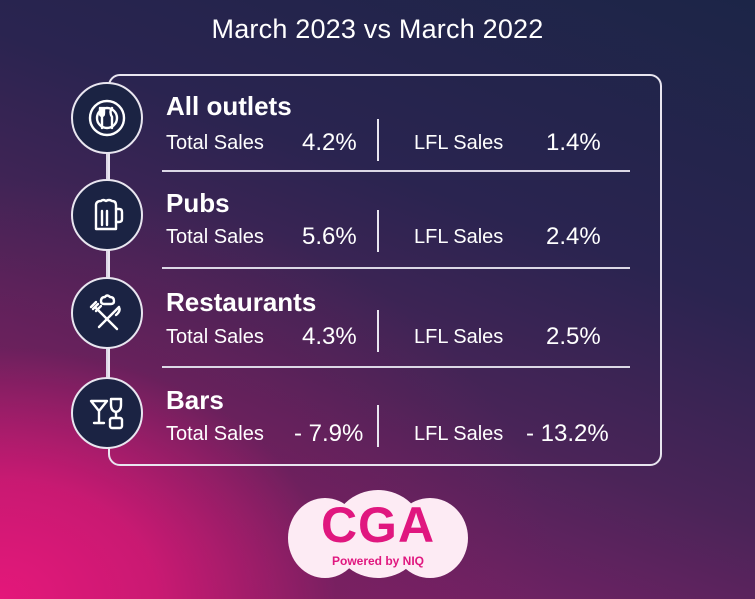 This screenshot has height=599, width=755. I want to click on row-category-label: Pubs, so click(198, 203).